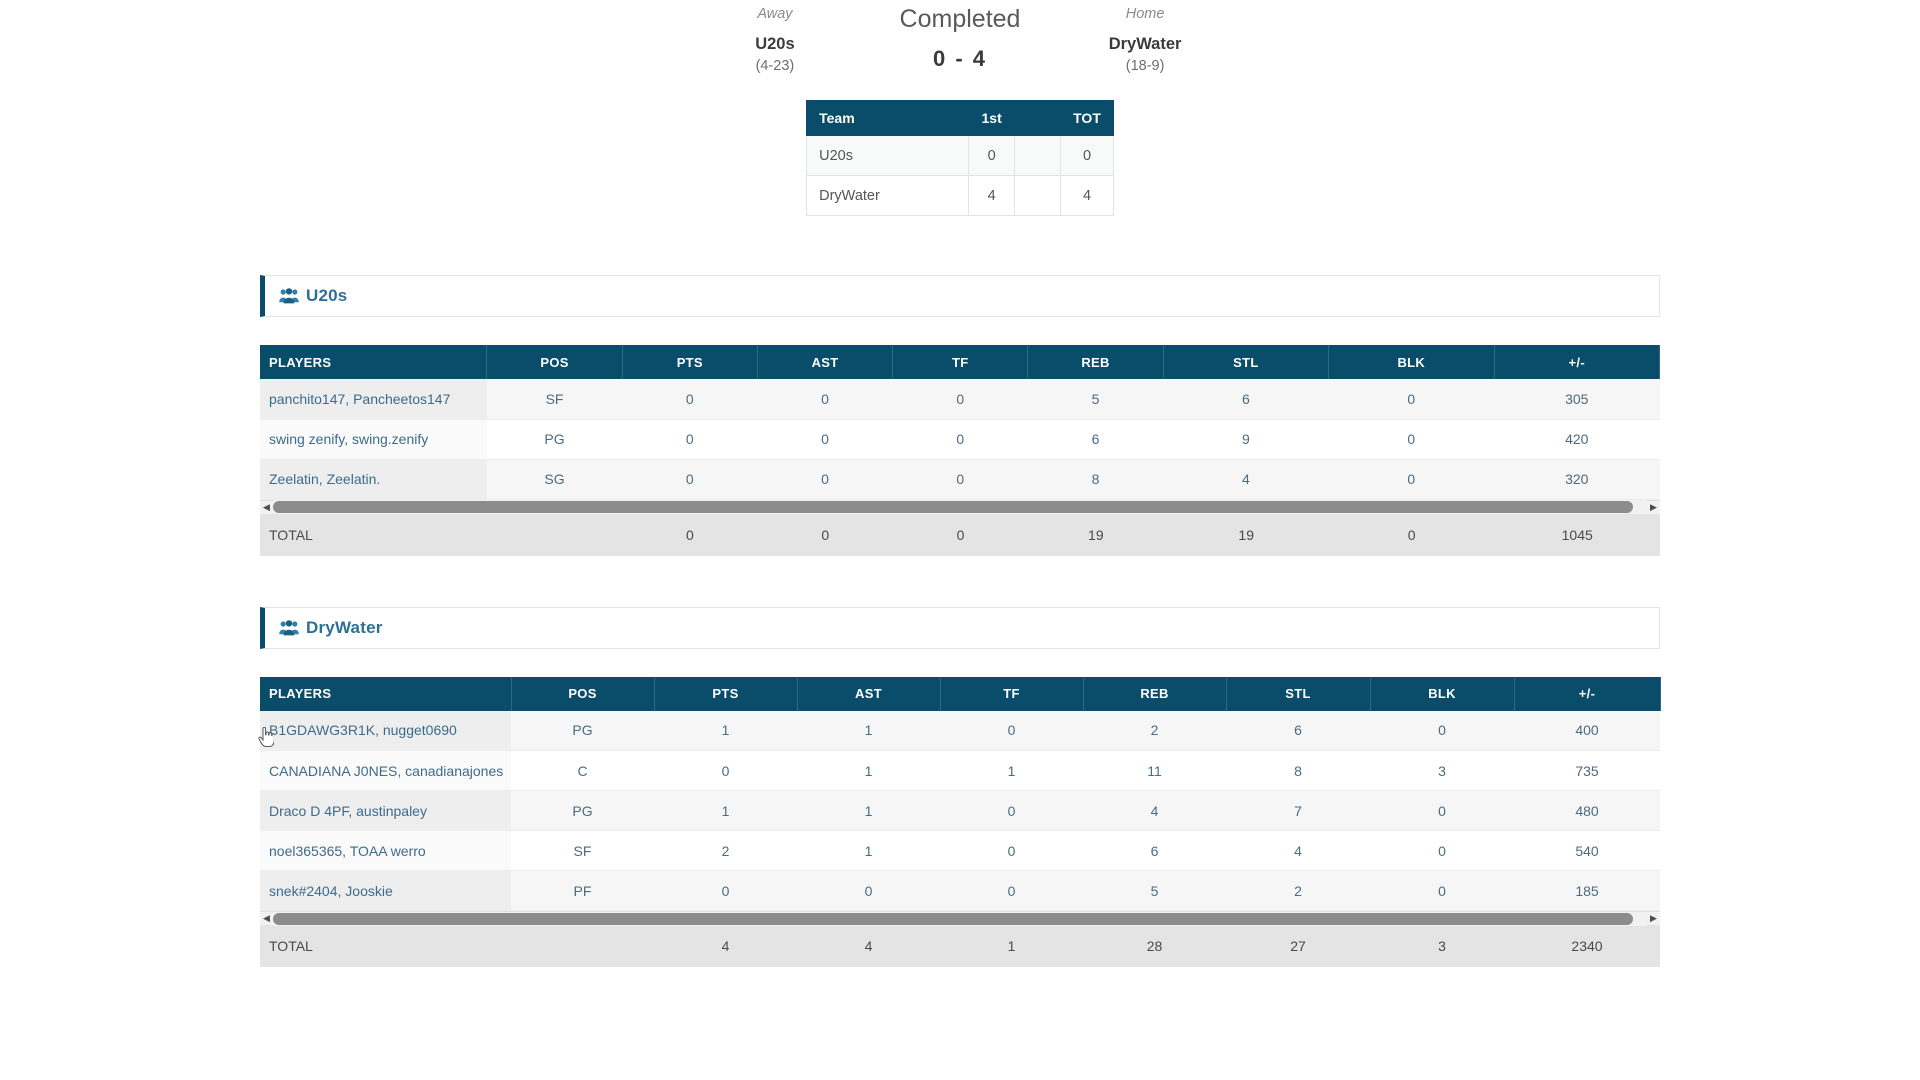  What do you see at coordinates (385, 770) in the screenshot?
I see `player-name: CANADIANA J0NES, canadianajones` at bounding box center [385, 770].